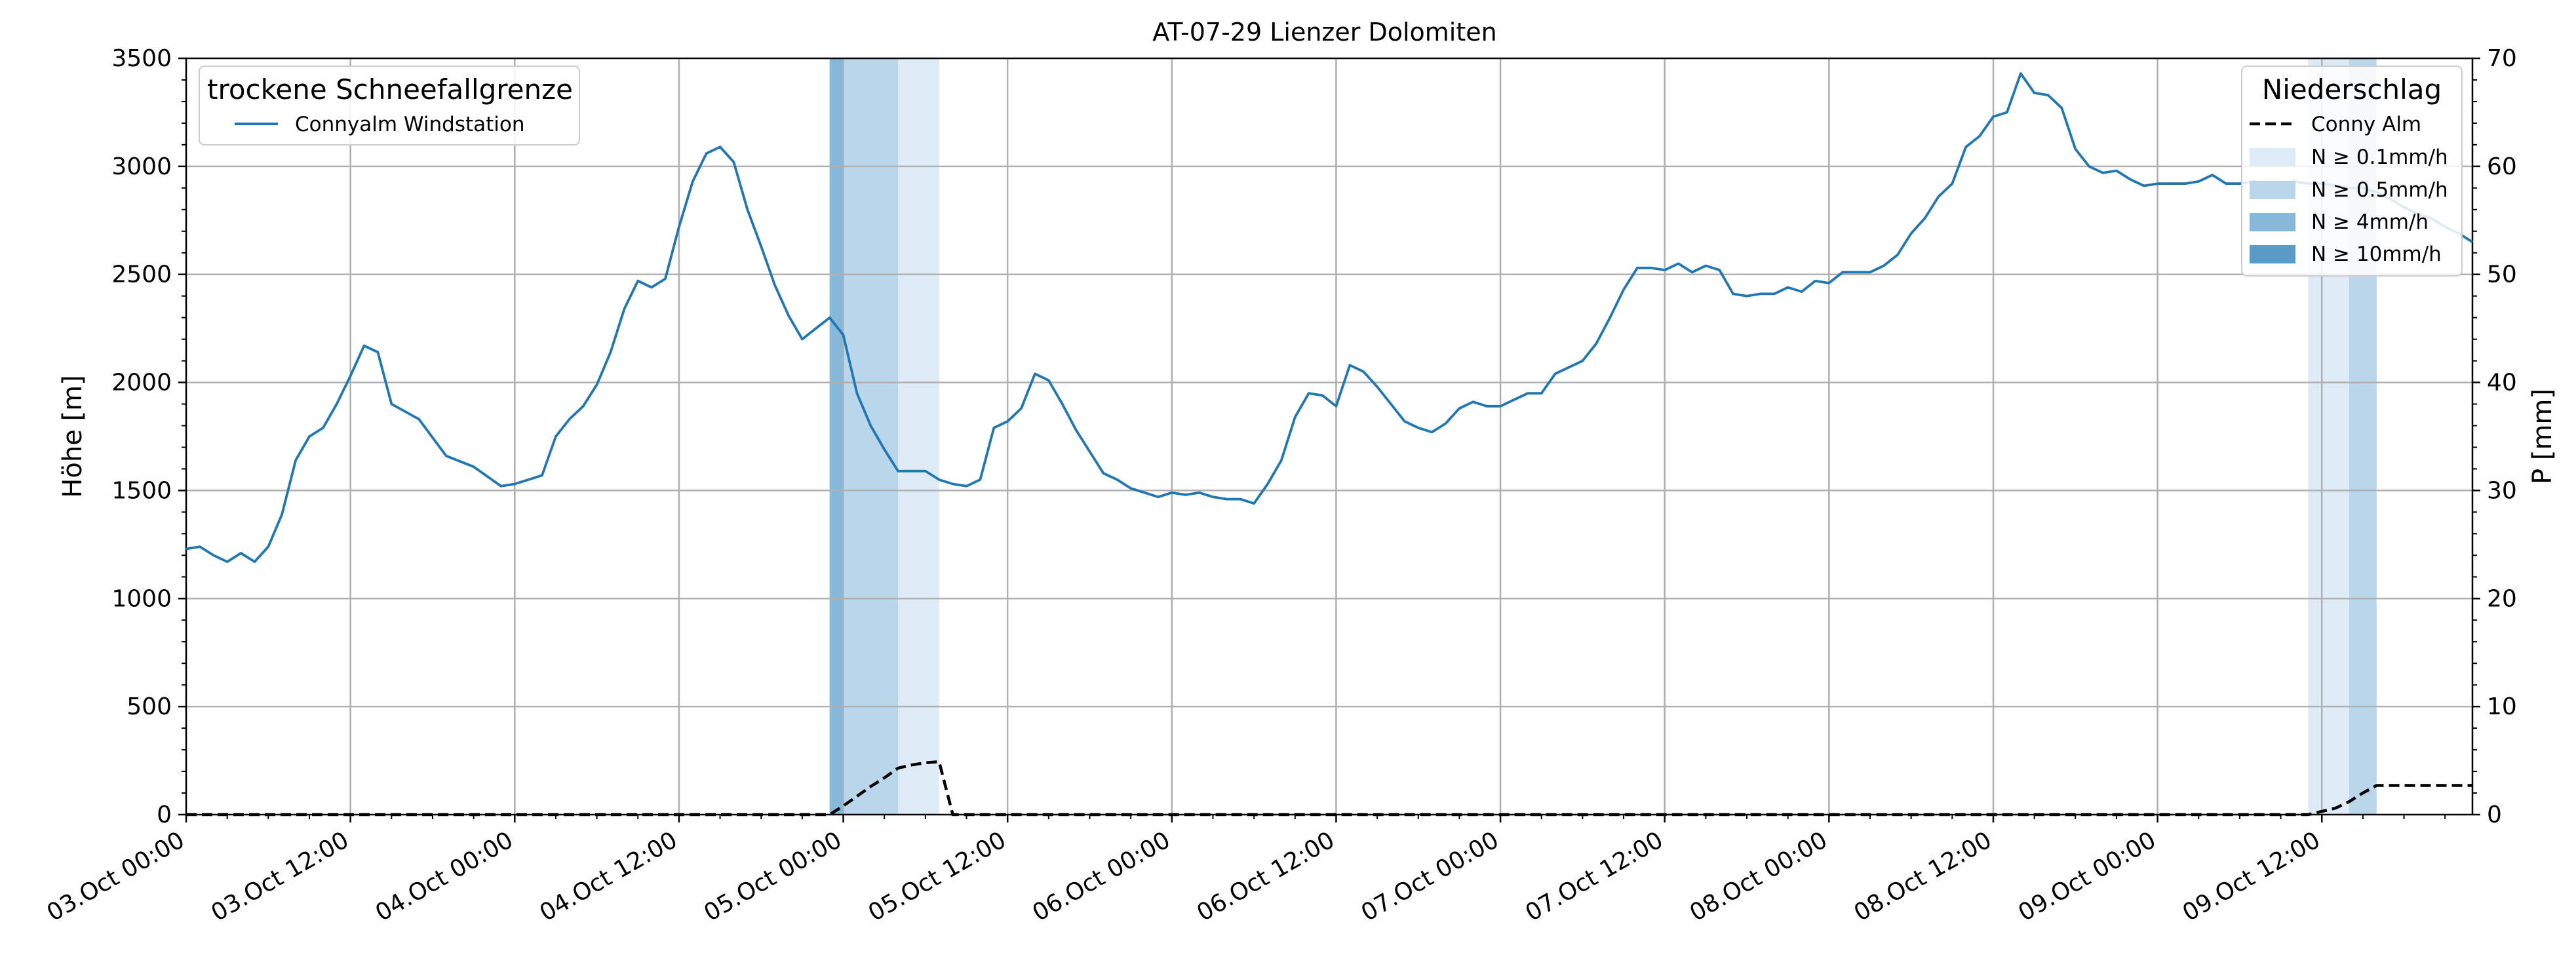  What do you see at coordinates (2494, 815) in the screenshot?
I see `y-right-tick-label: 0` at bounding box center [2494, 815].